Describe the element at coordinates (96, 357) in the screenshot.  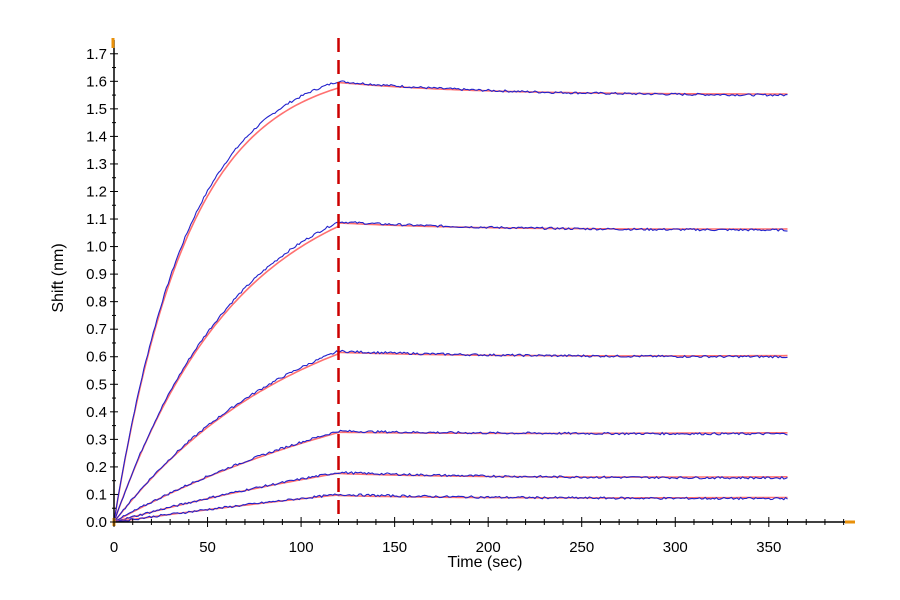
I see `y-tick-label: 0.6` at that location.